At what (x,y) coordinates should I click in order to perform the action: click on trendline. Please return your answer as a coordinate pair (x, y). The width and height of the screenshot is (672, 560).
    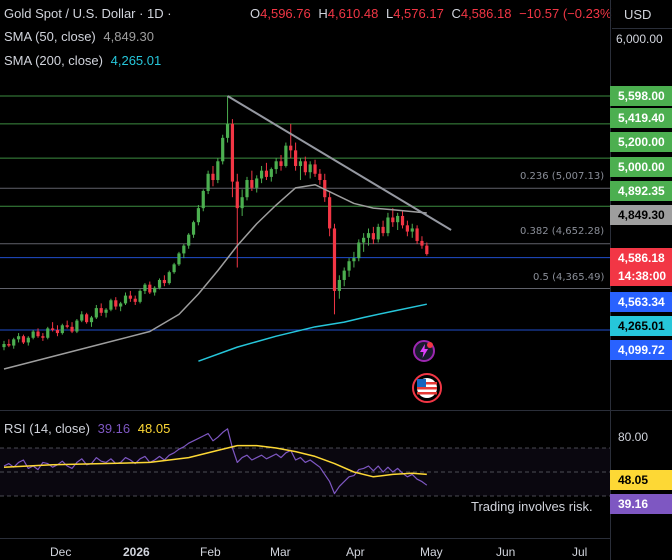
    Looking at the image, I should click on (339, 163).